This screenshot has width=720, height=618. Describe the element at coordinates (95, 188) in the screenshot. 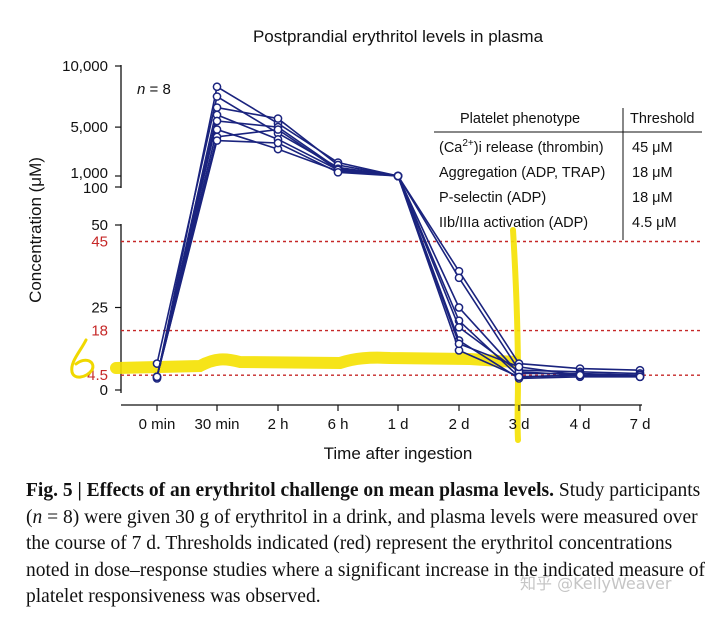

I see `y-tick-label: 100` at that location.